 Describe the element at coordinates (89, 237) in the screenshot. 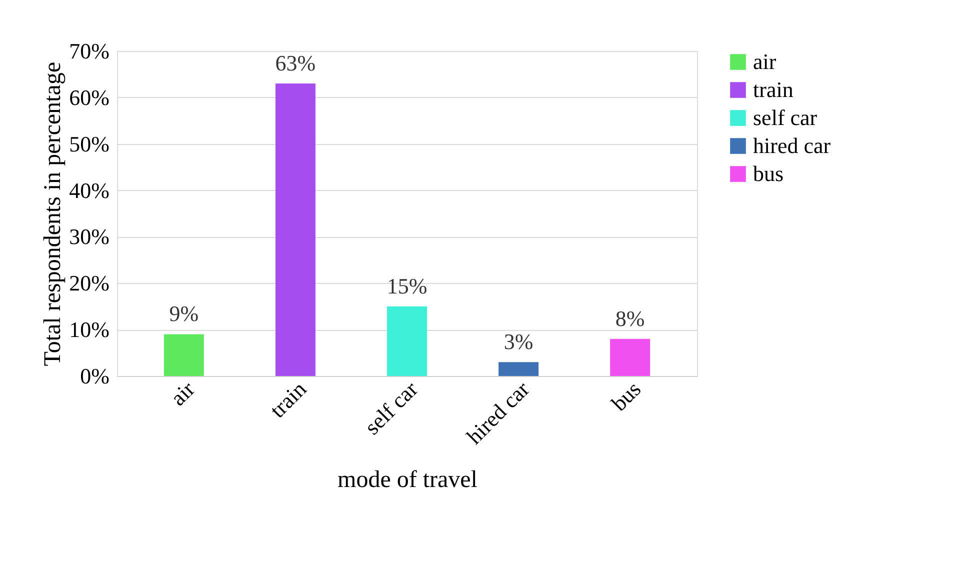

I see `y-tick-label: 30%` at that location.